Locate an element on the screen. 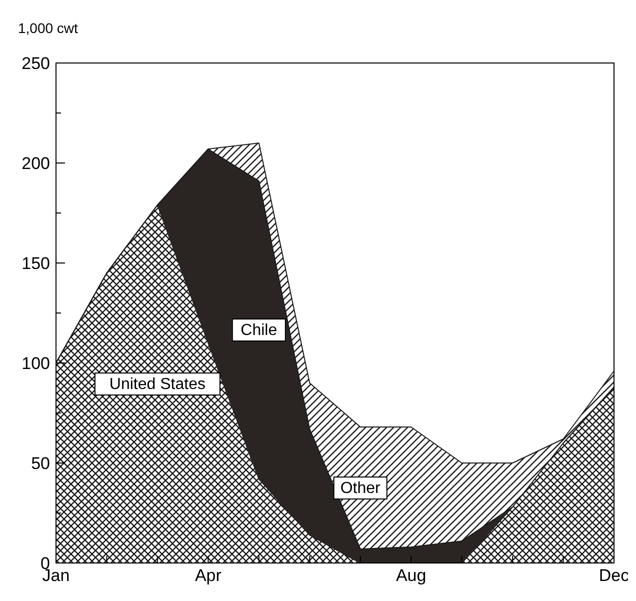 This screenshot has width=636, height=601. y-tick-label: 50 is located at coordinates (40, 463).